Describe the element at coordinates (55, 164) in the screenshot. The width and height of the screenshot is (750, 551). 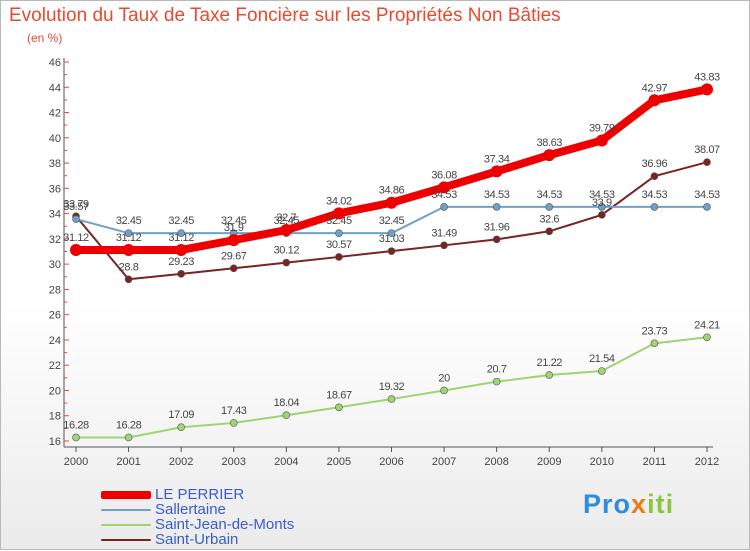
I see `y-tick-label: 38` at that location.